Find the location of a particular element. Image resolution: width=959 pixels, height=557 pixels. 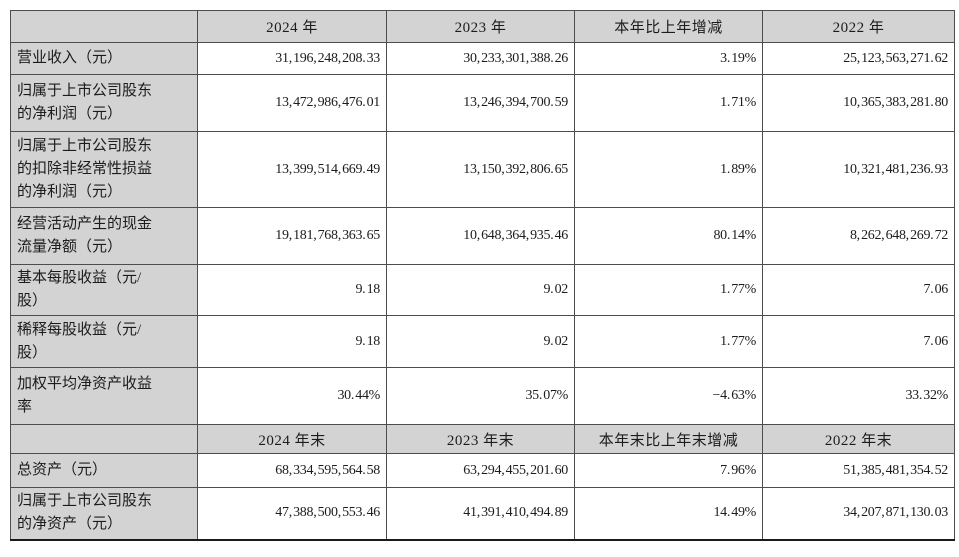

row-label: 归属于上市公司股东 的净利润（元） is located at coordinates (104, 103).